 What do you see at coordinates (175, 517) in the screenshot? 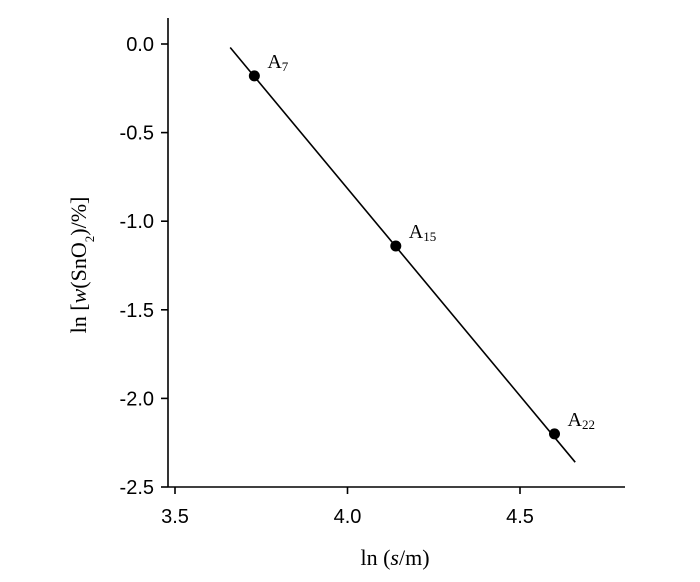
I see `x-tick-label: 3.5` at bounding box center [175, 517].